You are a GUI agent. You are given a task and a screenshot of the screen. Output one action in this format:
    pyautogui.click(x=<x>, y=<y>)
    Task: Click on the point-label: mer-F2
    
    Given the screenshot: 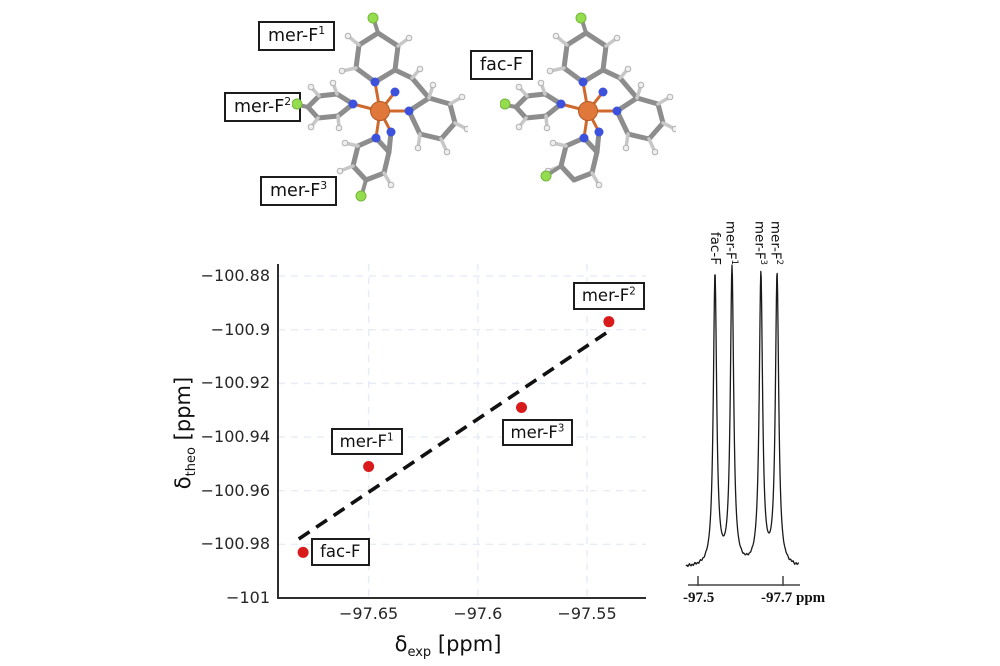 What is the action you would take?
    pyautogui.click(x=608, y=295)
    